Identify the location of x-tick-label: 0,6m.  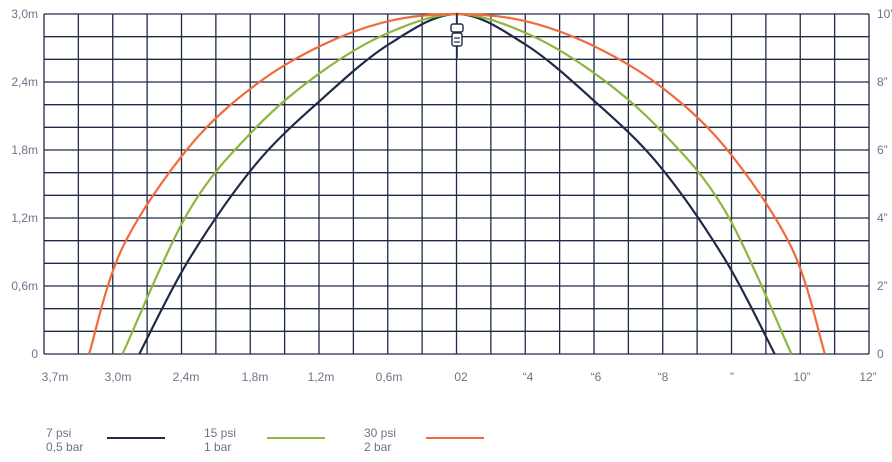
(389, 377).